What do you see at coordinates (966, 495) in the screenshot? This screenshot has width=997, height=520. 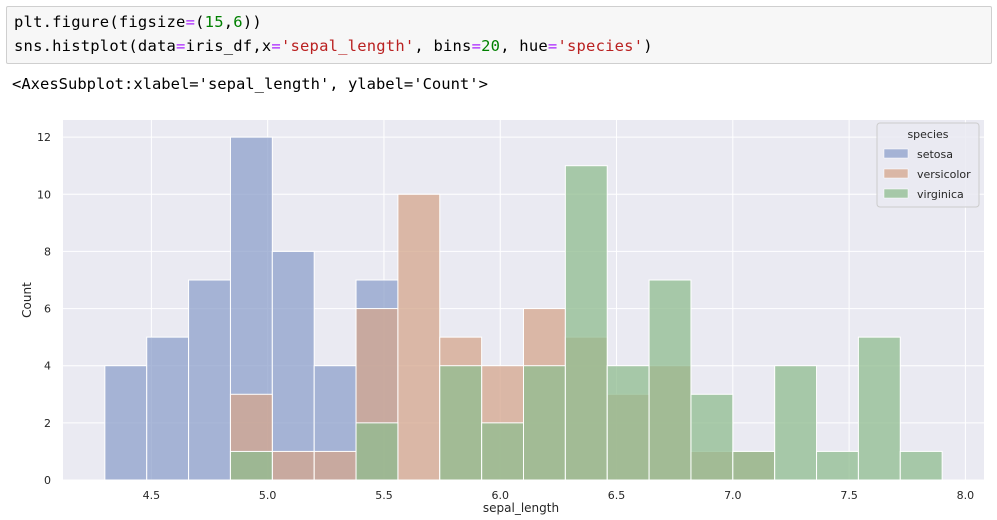 I see `x-tick-label: 8.0` at bounding box center [966, 495].